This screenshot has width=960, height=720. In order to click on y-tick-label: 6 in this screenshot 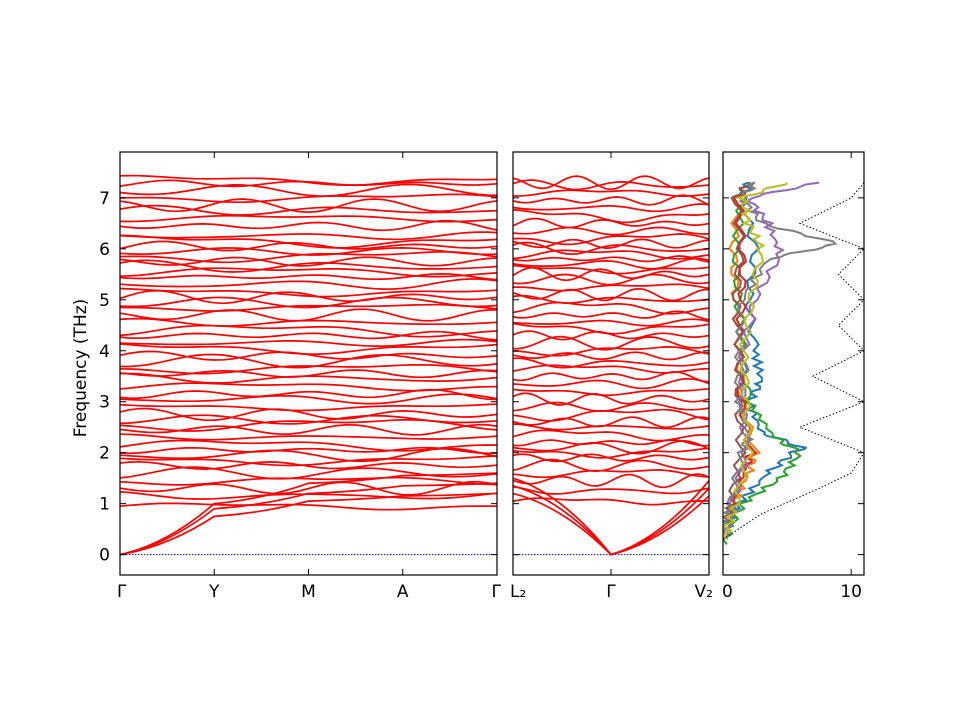, I will do `click(104, 250)`.